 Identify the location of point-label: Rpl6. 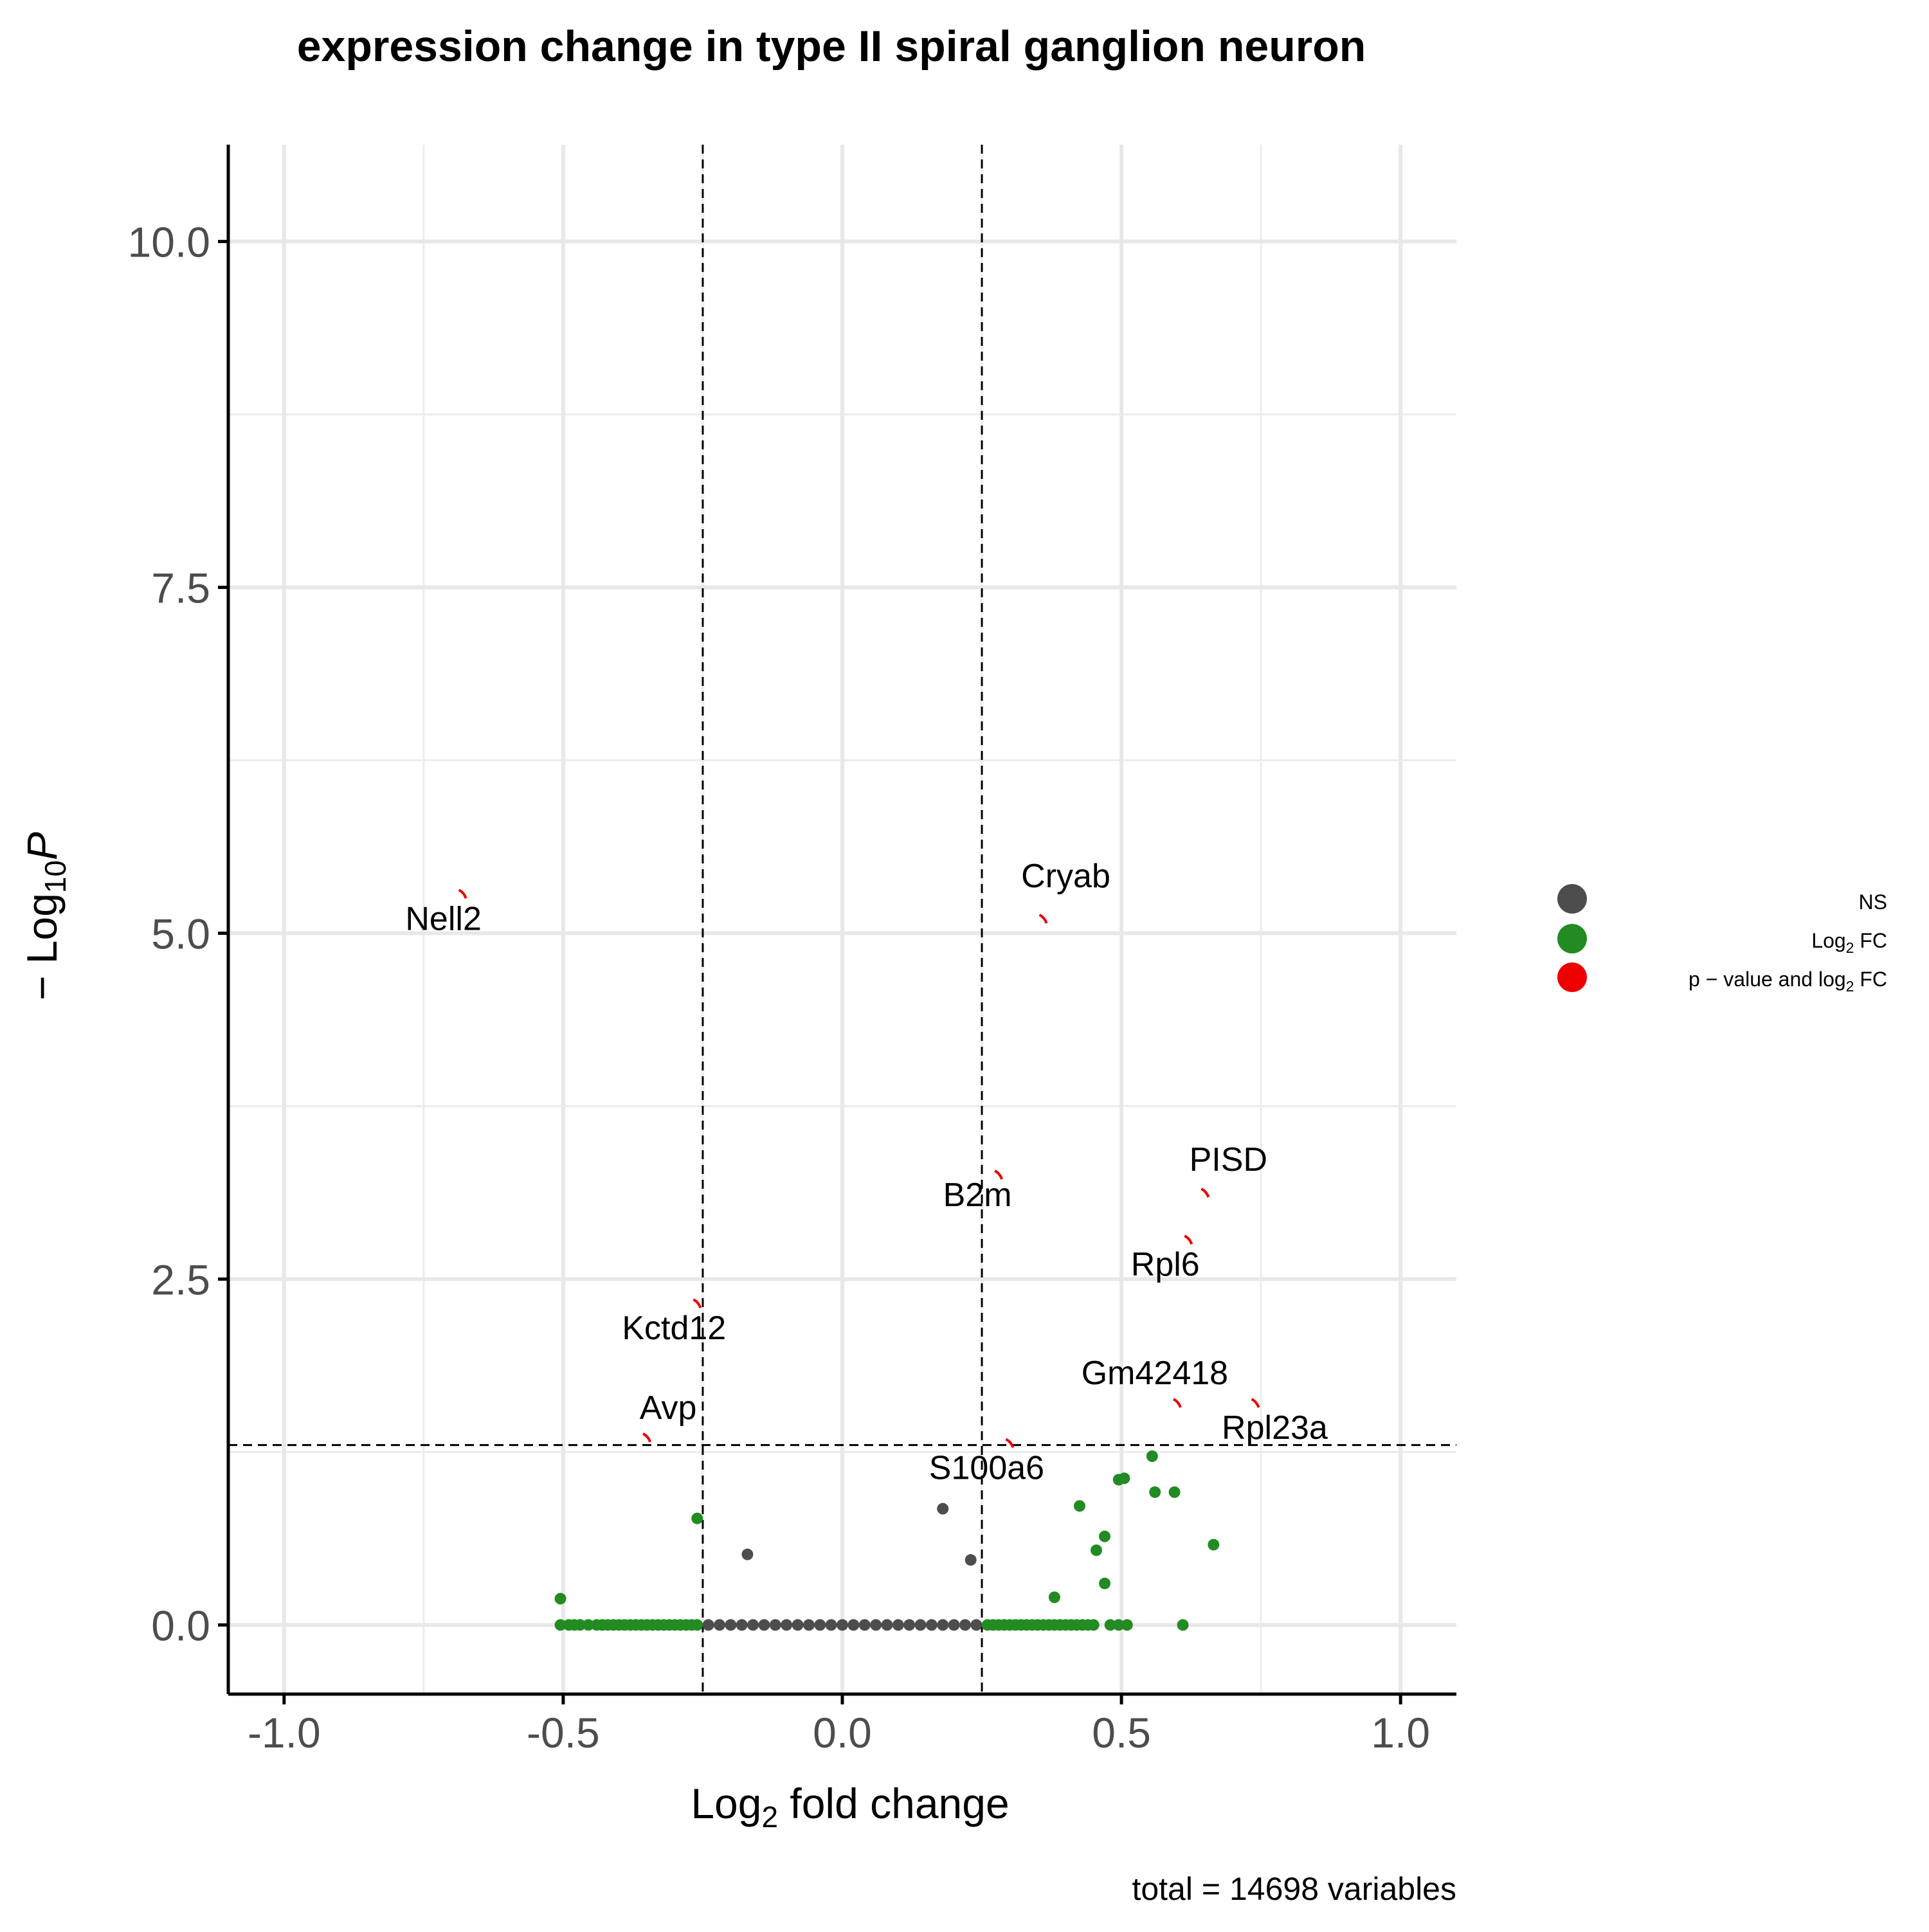
(1165, 1264).